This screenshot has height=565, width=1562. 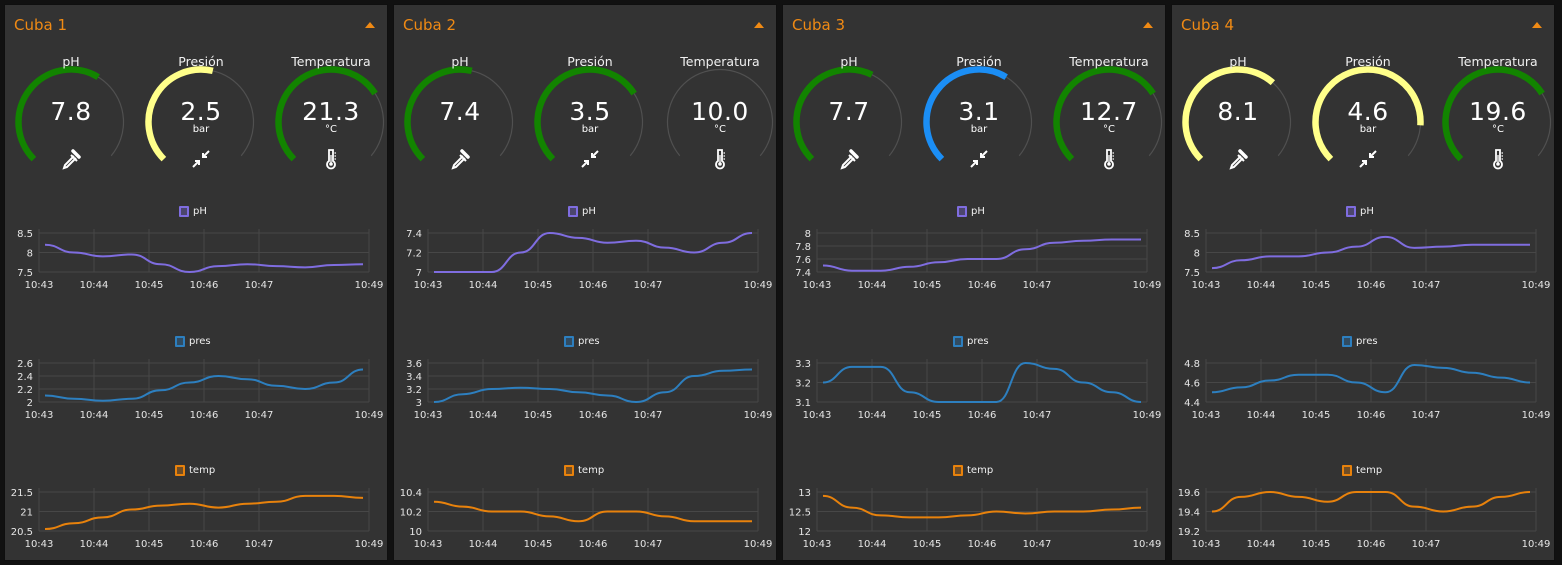 What do you see at coordinates (196, 25) in the screenshot?
I see `panel-header: Cuba 1` at bounding box center [196, 25].